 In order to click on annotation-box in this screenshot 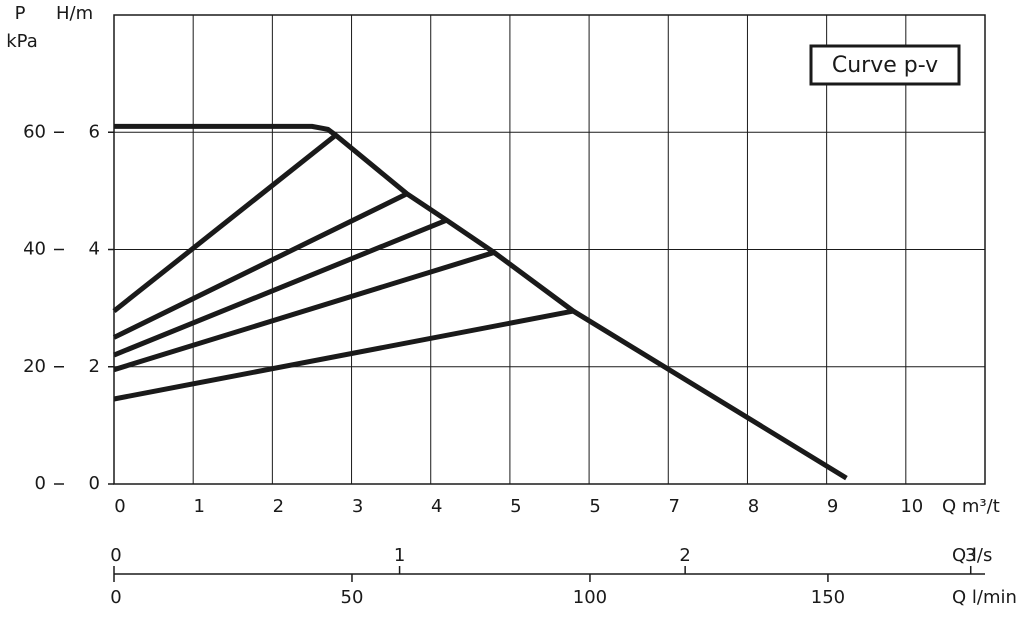, I will do `click(885, 65)`.